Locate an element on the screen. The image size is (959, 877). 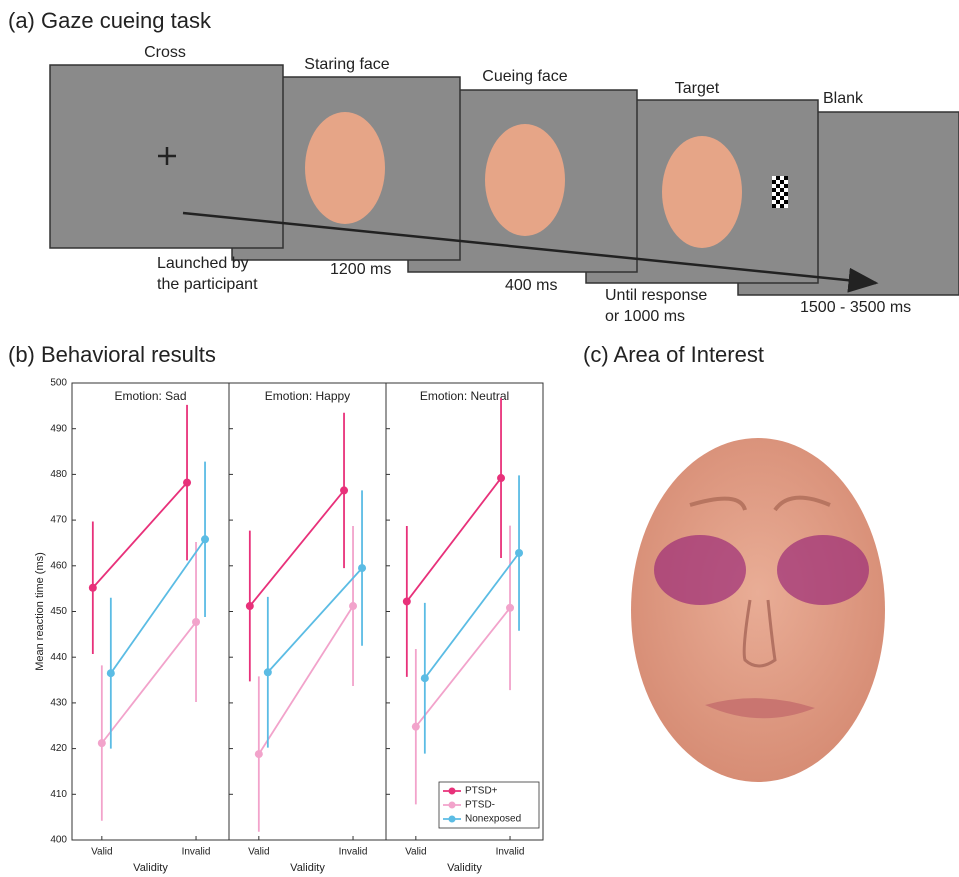
screen-label: Cueing face is located at coordinates (524, 76).